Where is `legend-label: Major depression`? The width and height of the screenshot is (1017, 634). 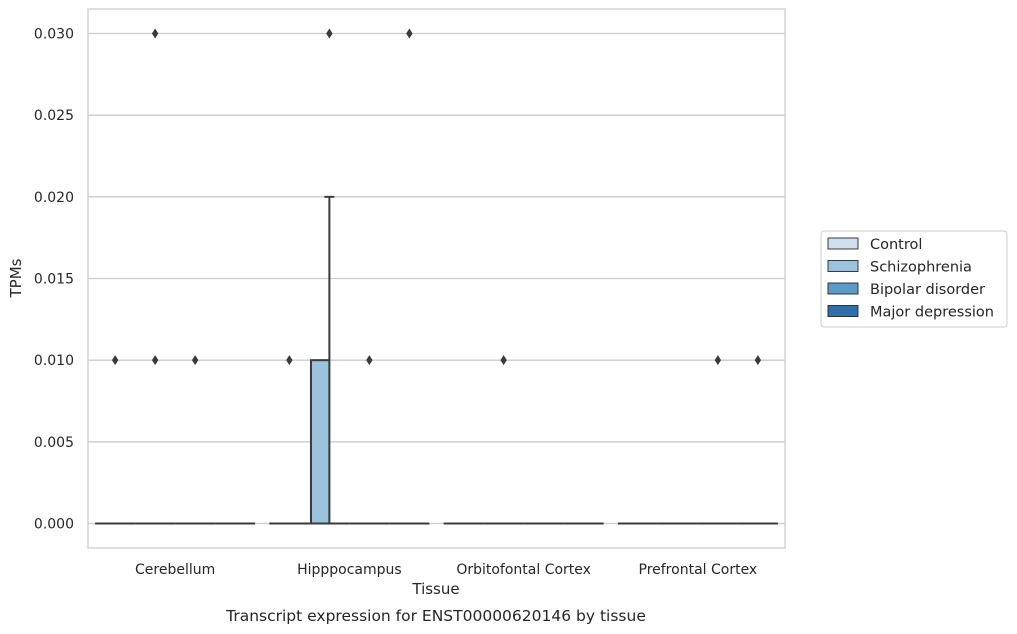 legend-label: Major depression is located at coordinates (932, 313).